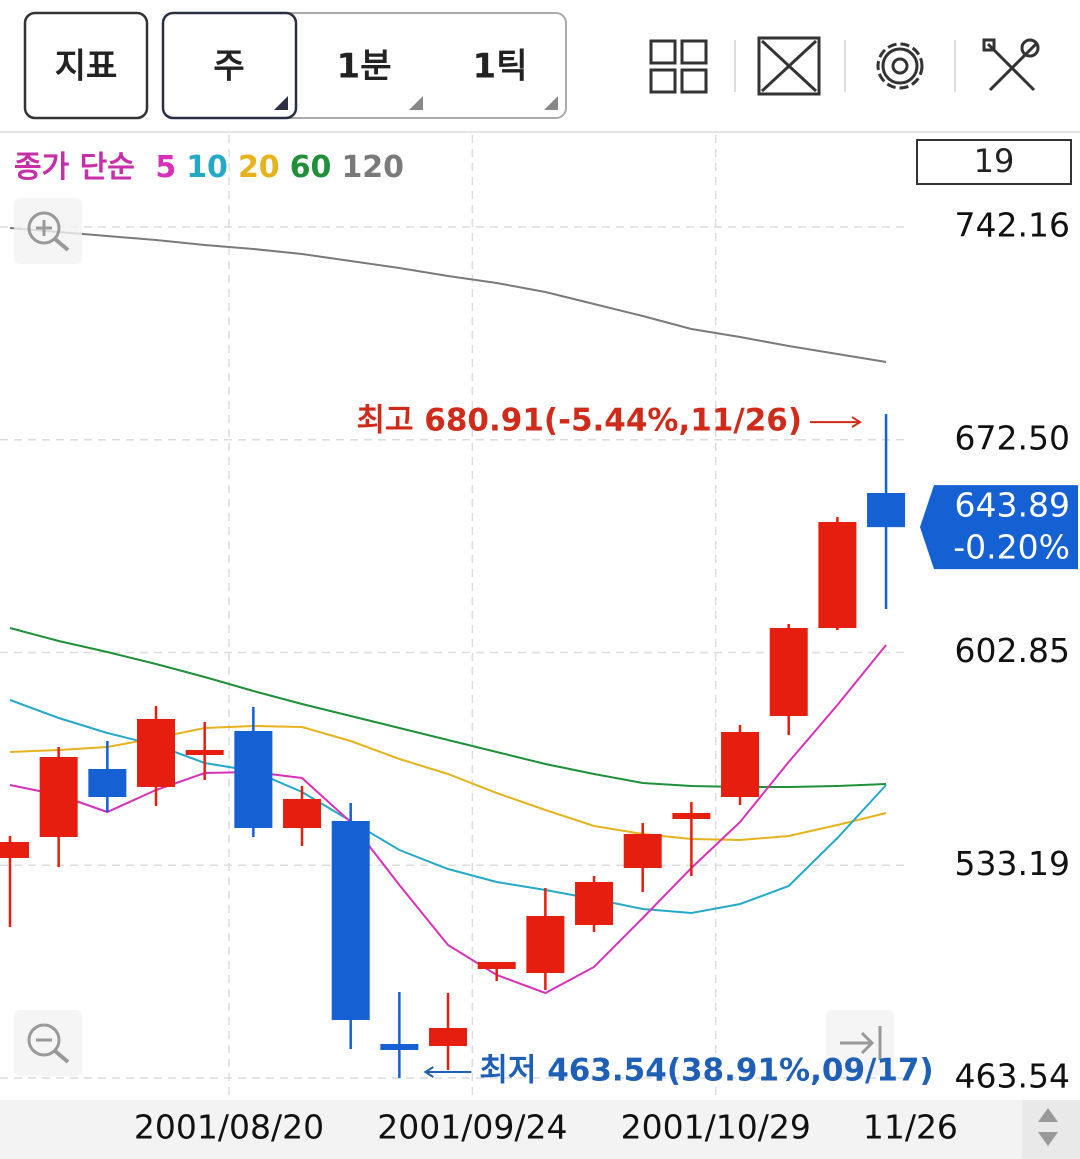 This screenshot has width=1080, height=1159. What do you see at coordinates (579, 421) in the screenshot?
I see `max-annotation: 최고 680.91(-5.44%,11/26)` at bounding box center [579, 421].